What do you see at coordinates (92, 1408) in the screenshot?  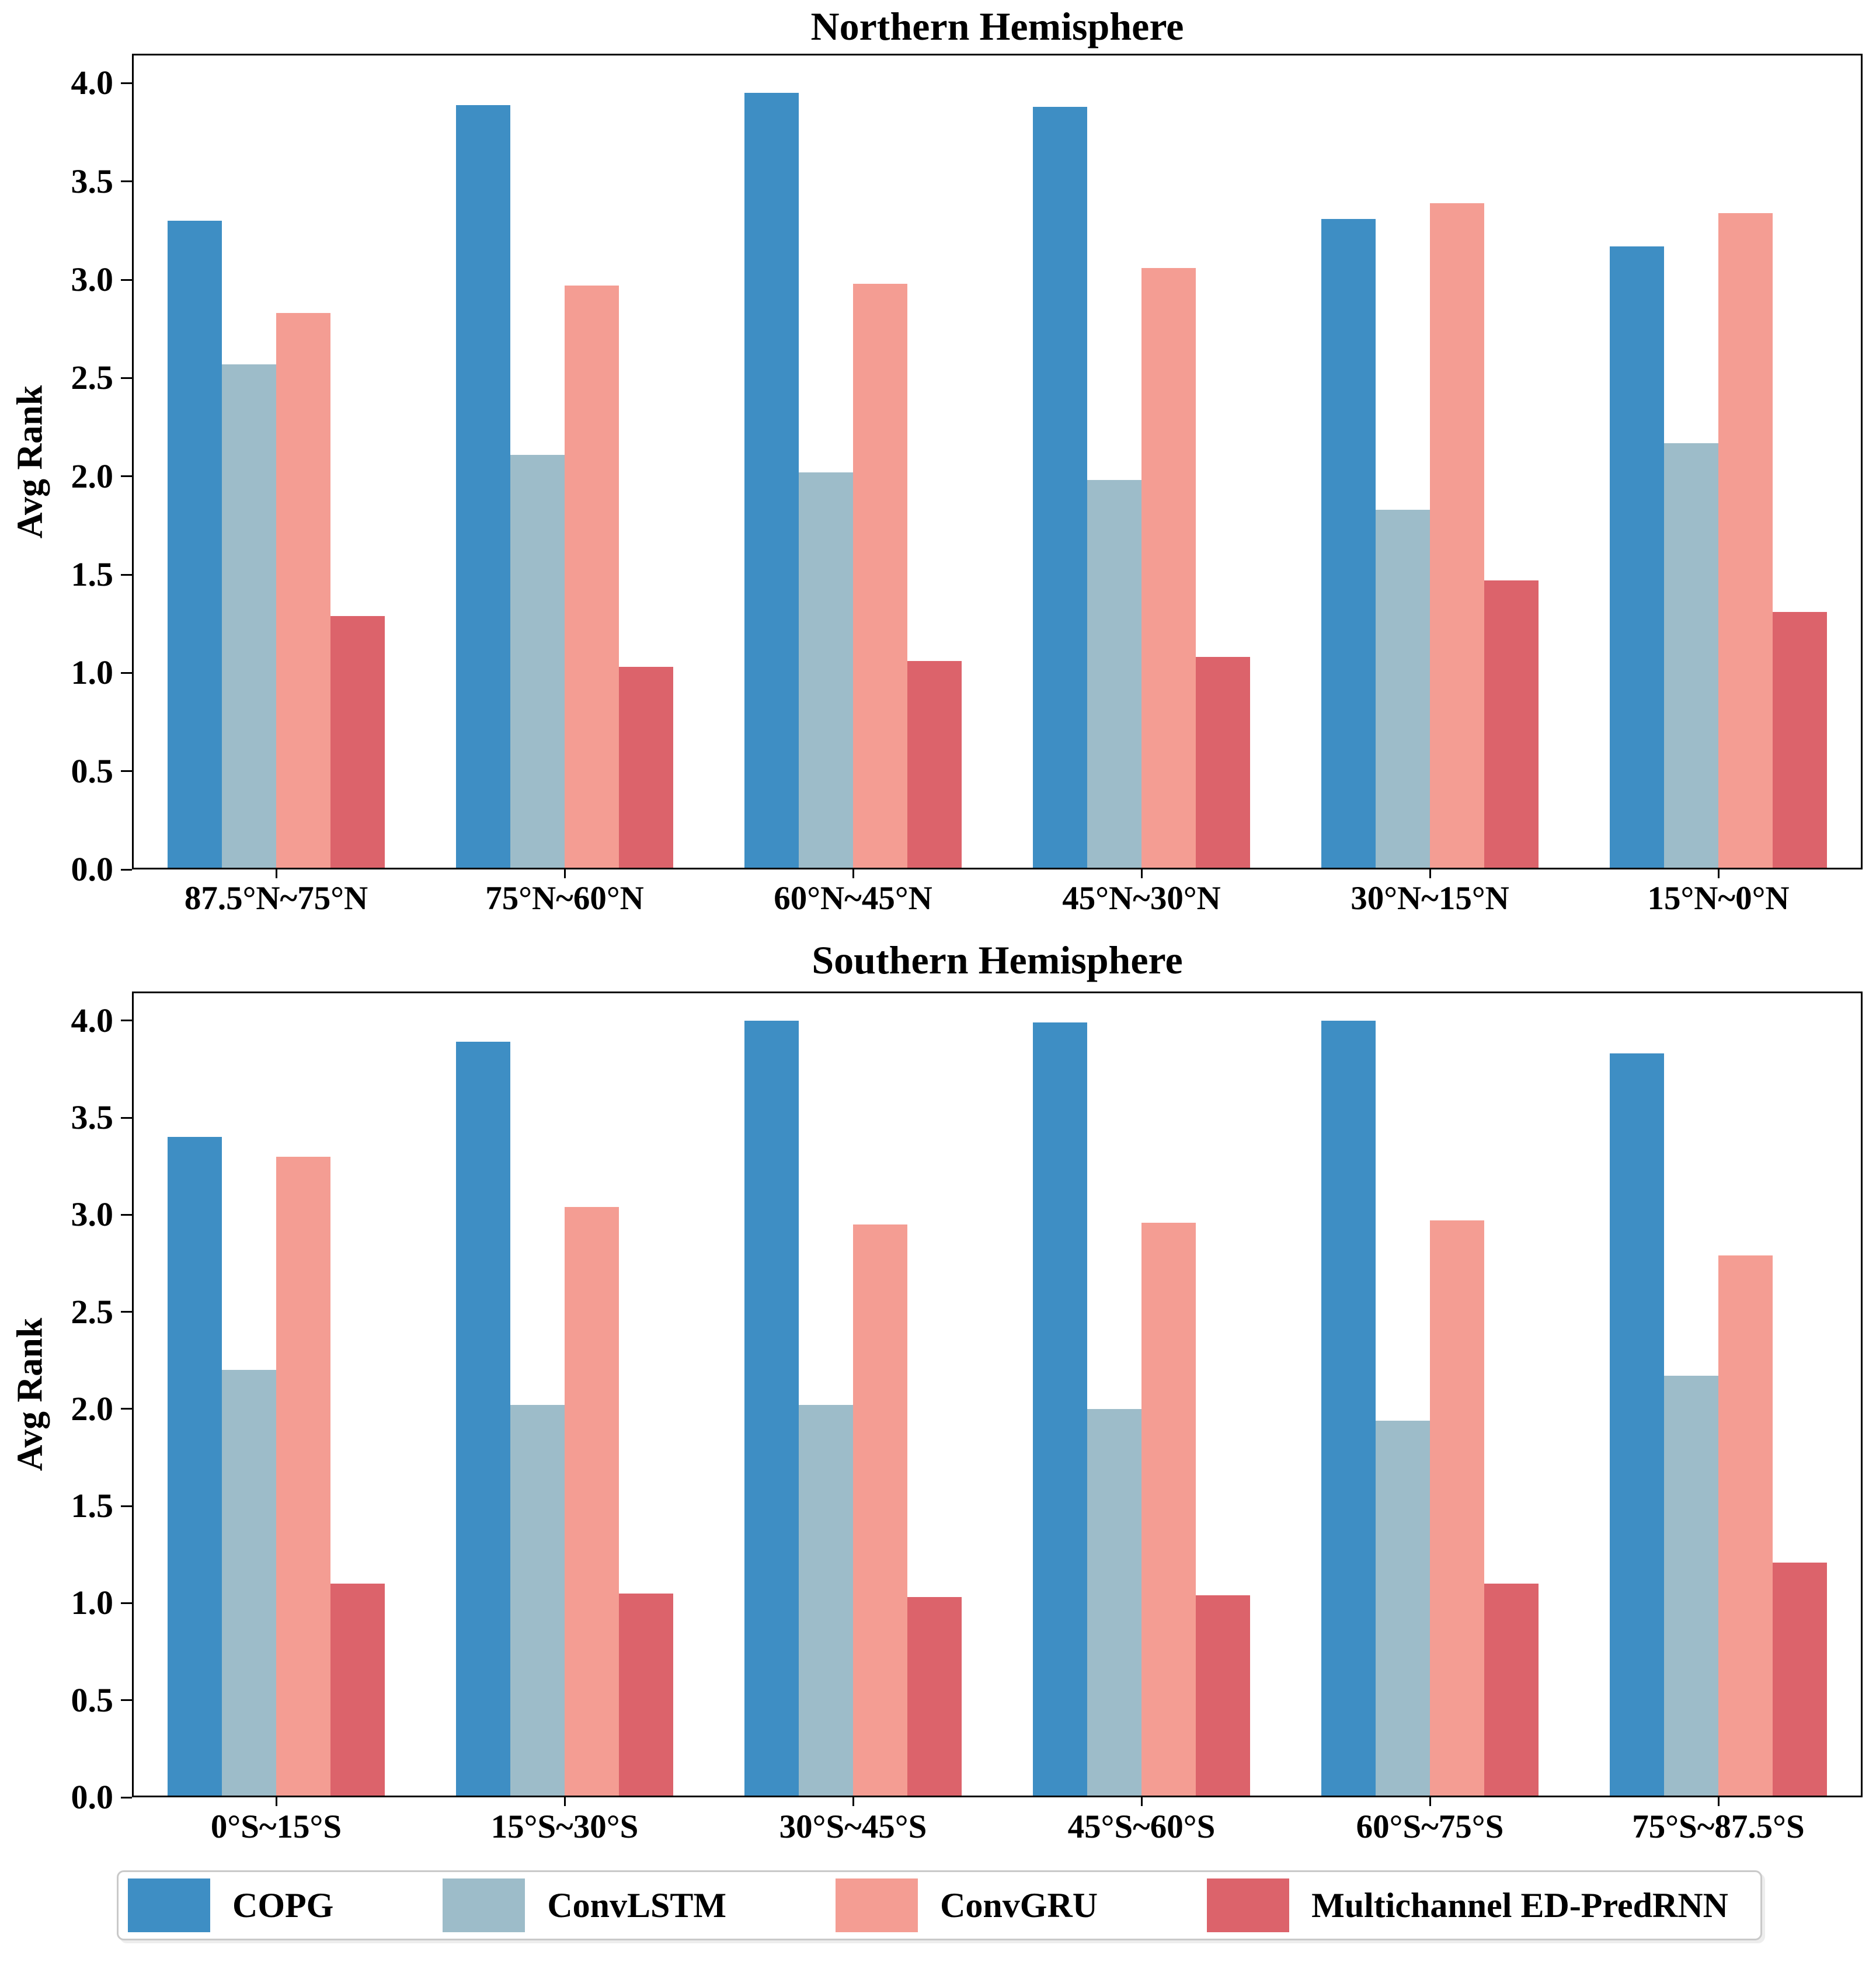 I see `y-tick-label: 2.0` at bounding box center [92, 1408].